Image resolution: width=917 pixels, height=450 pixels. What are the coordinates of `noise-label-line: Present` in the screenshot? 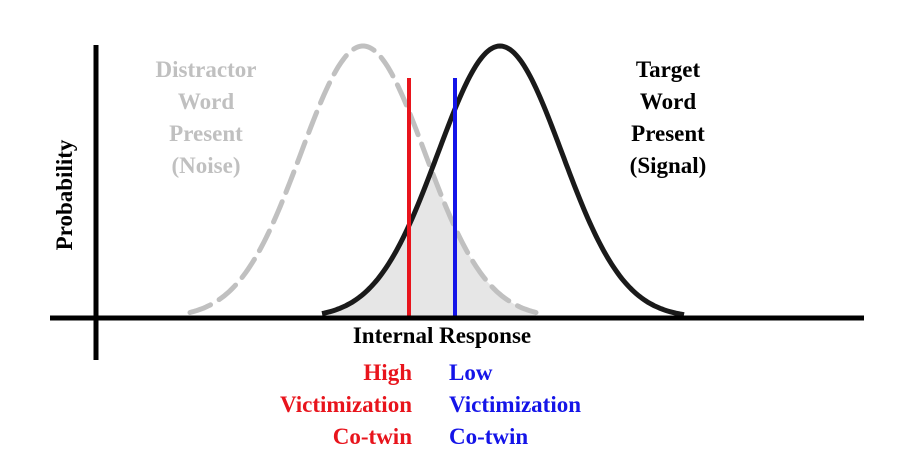 It's located at (206, 133).